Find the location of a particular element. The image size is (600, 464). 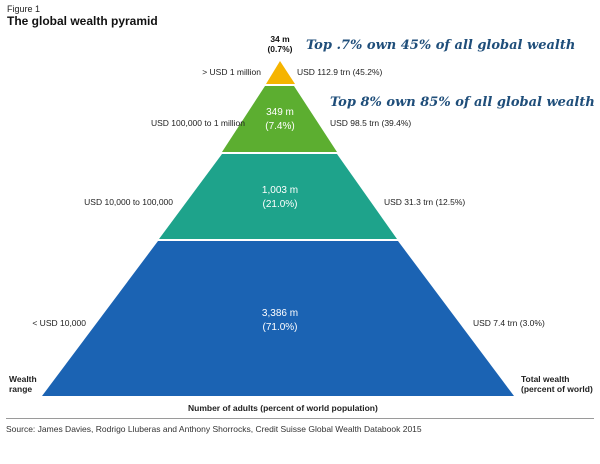

wealth-upper: USD 98.5 trn (39.4%) is located at coordinates (371, 123).